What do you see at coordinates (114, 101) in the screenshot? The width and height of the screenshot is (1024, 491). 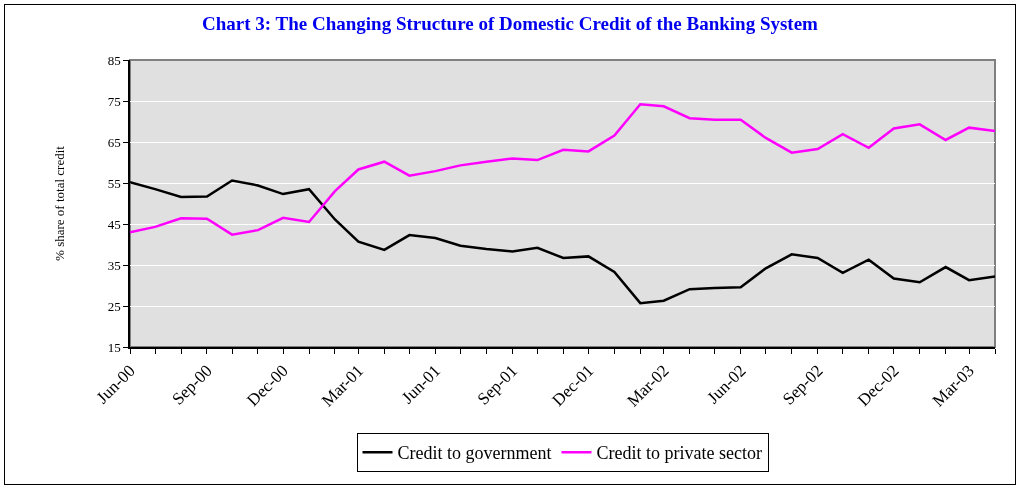 I see `y-tick-label: 75` at bounding box center [114, 101].